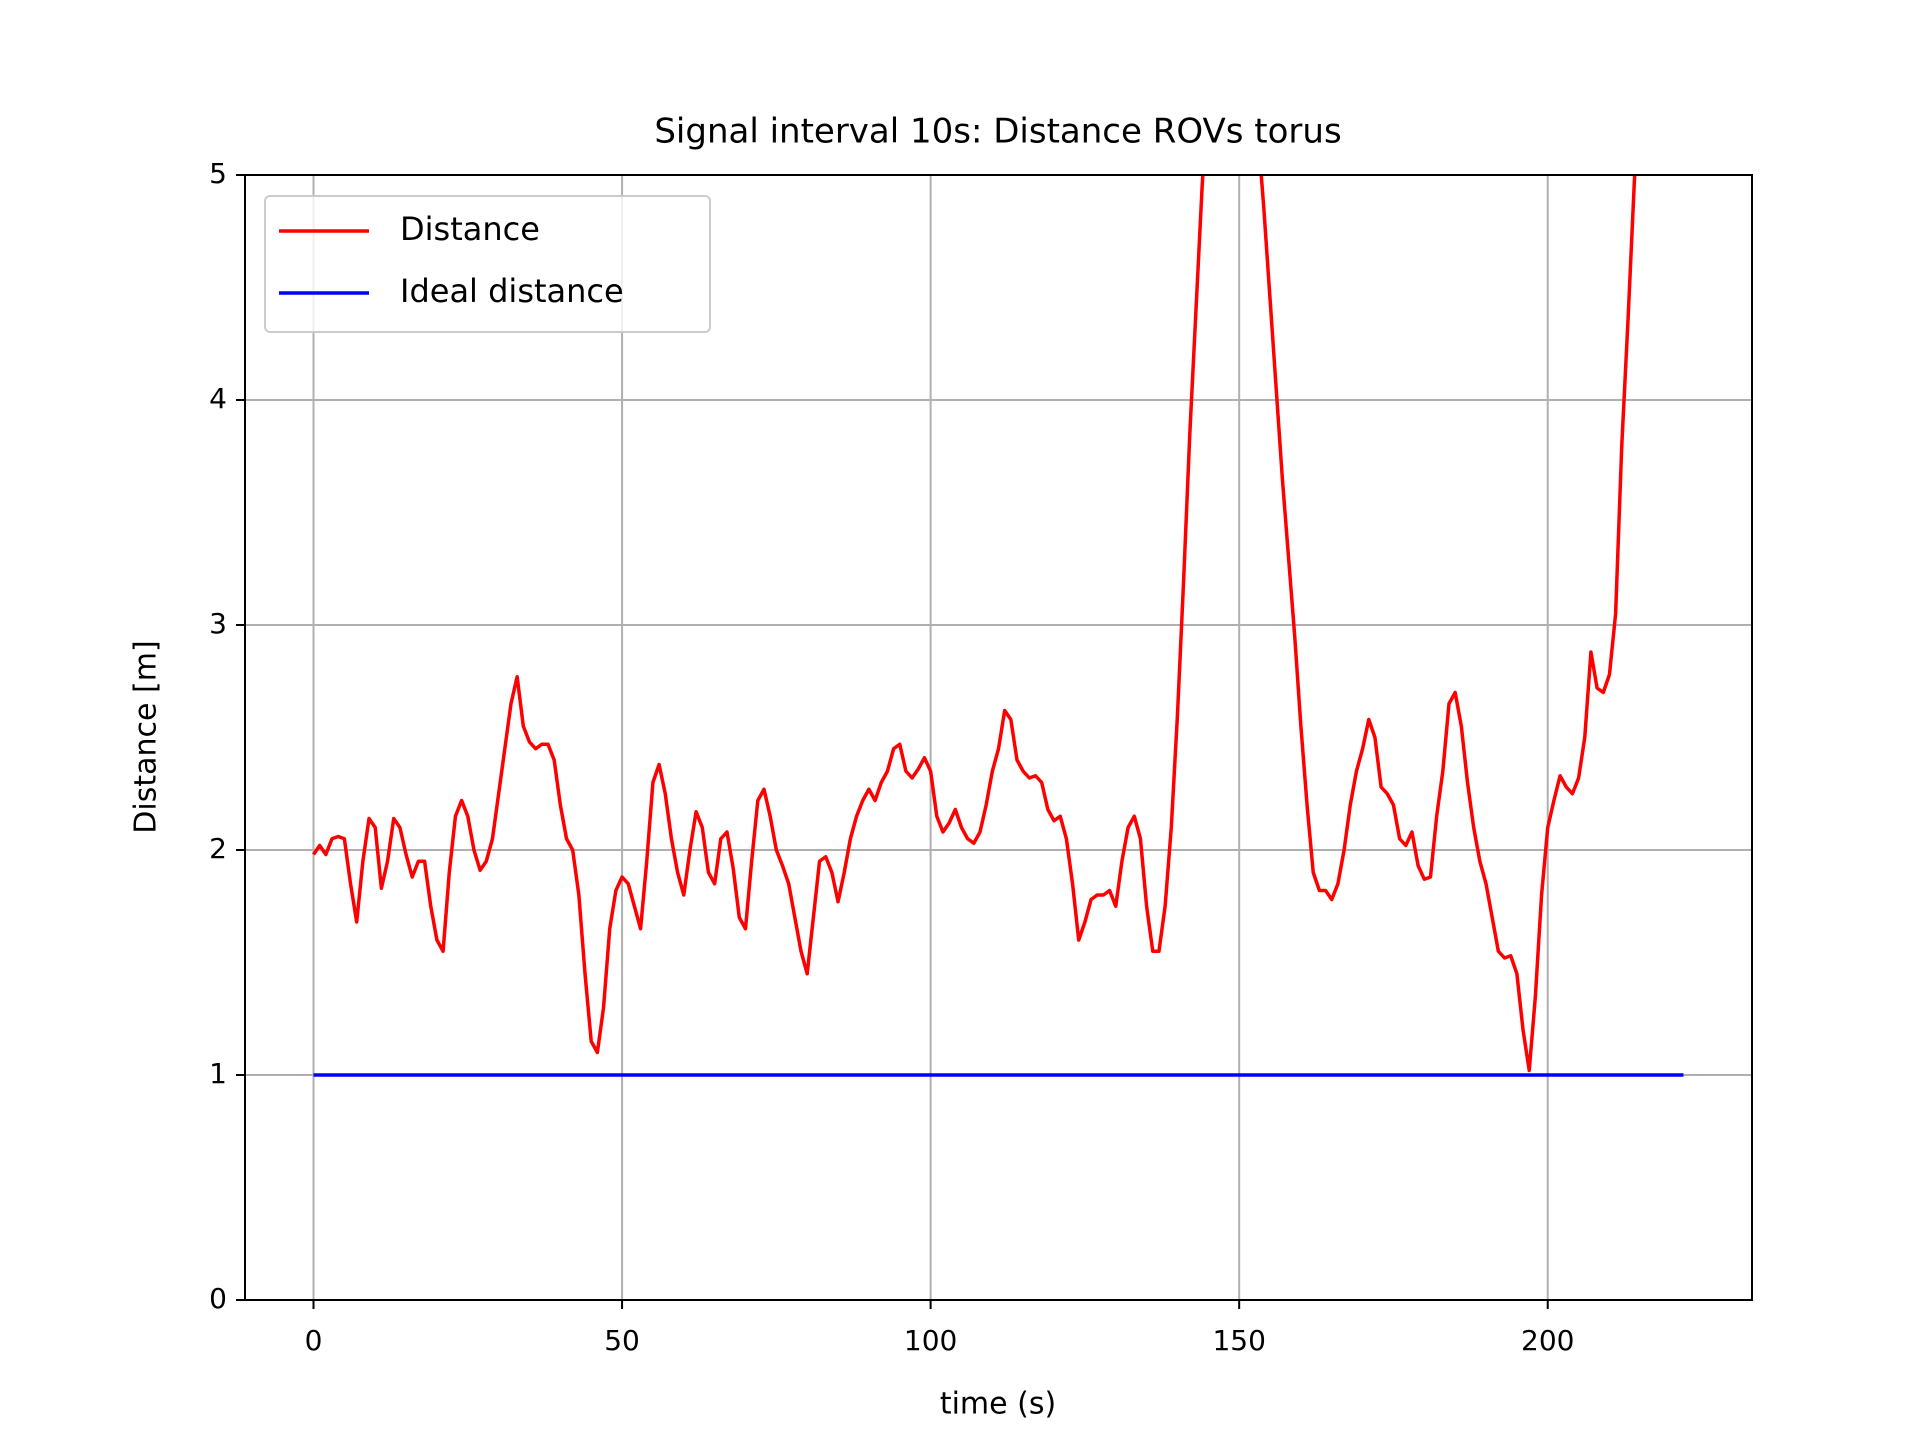  Describe the element at coordinates (314, 1340) in the screenshot. I see `x-tick-label: 0` at that location.